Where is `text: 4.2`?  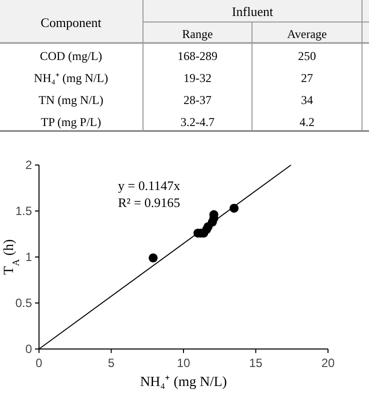
text: 4.2 is located at coordinates (307, 122).